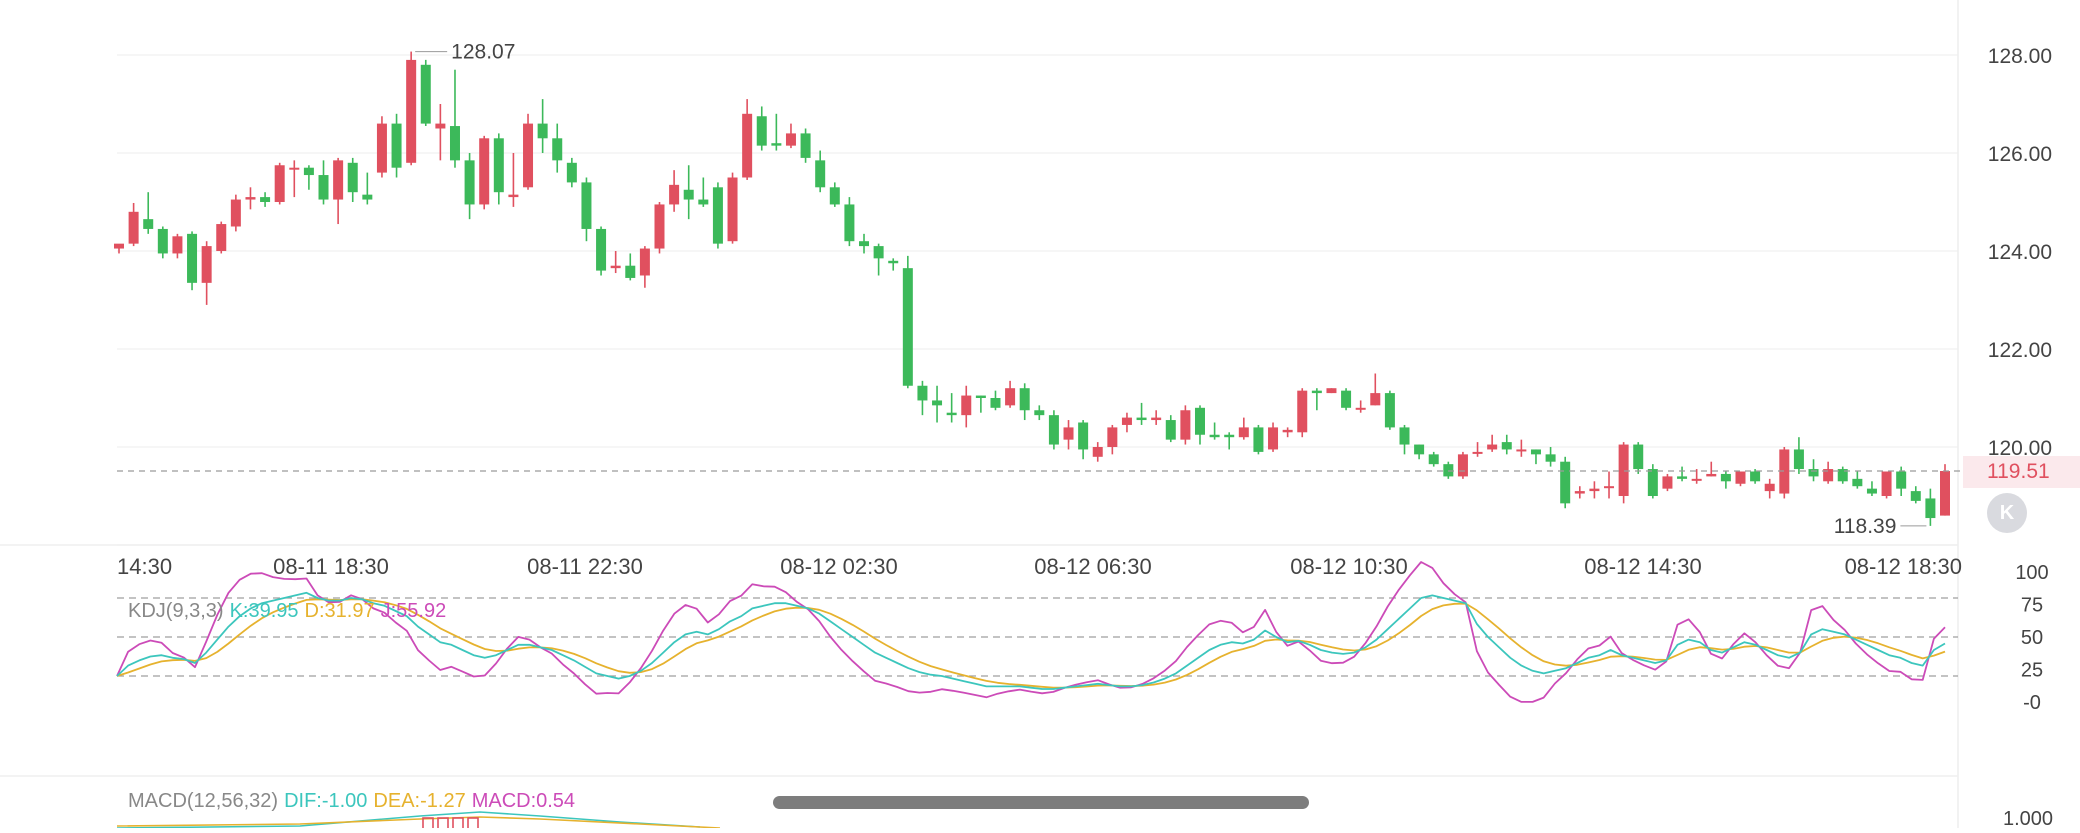 This screenshot has height=833, width=2080. What do you see at coordinates (2021, 472) in the screenshot?
I see `last-price-badge: 119.51` at bounding box center [2021, 472].